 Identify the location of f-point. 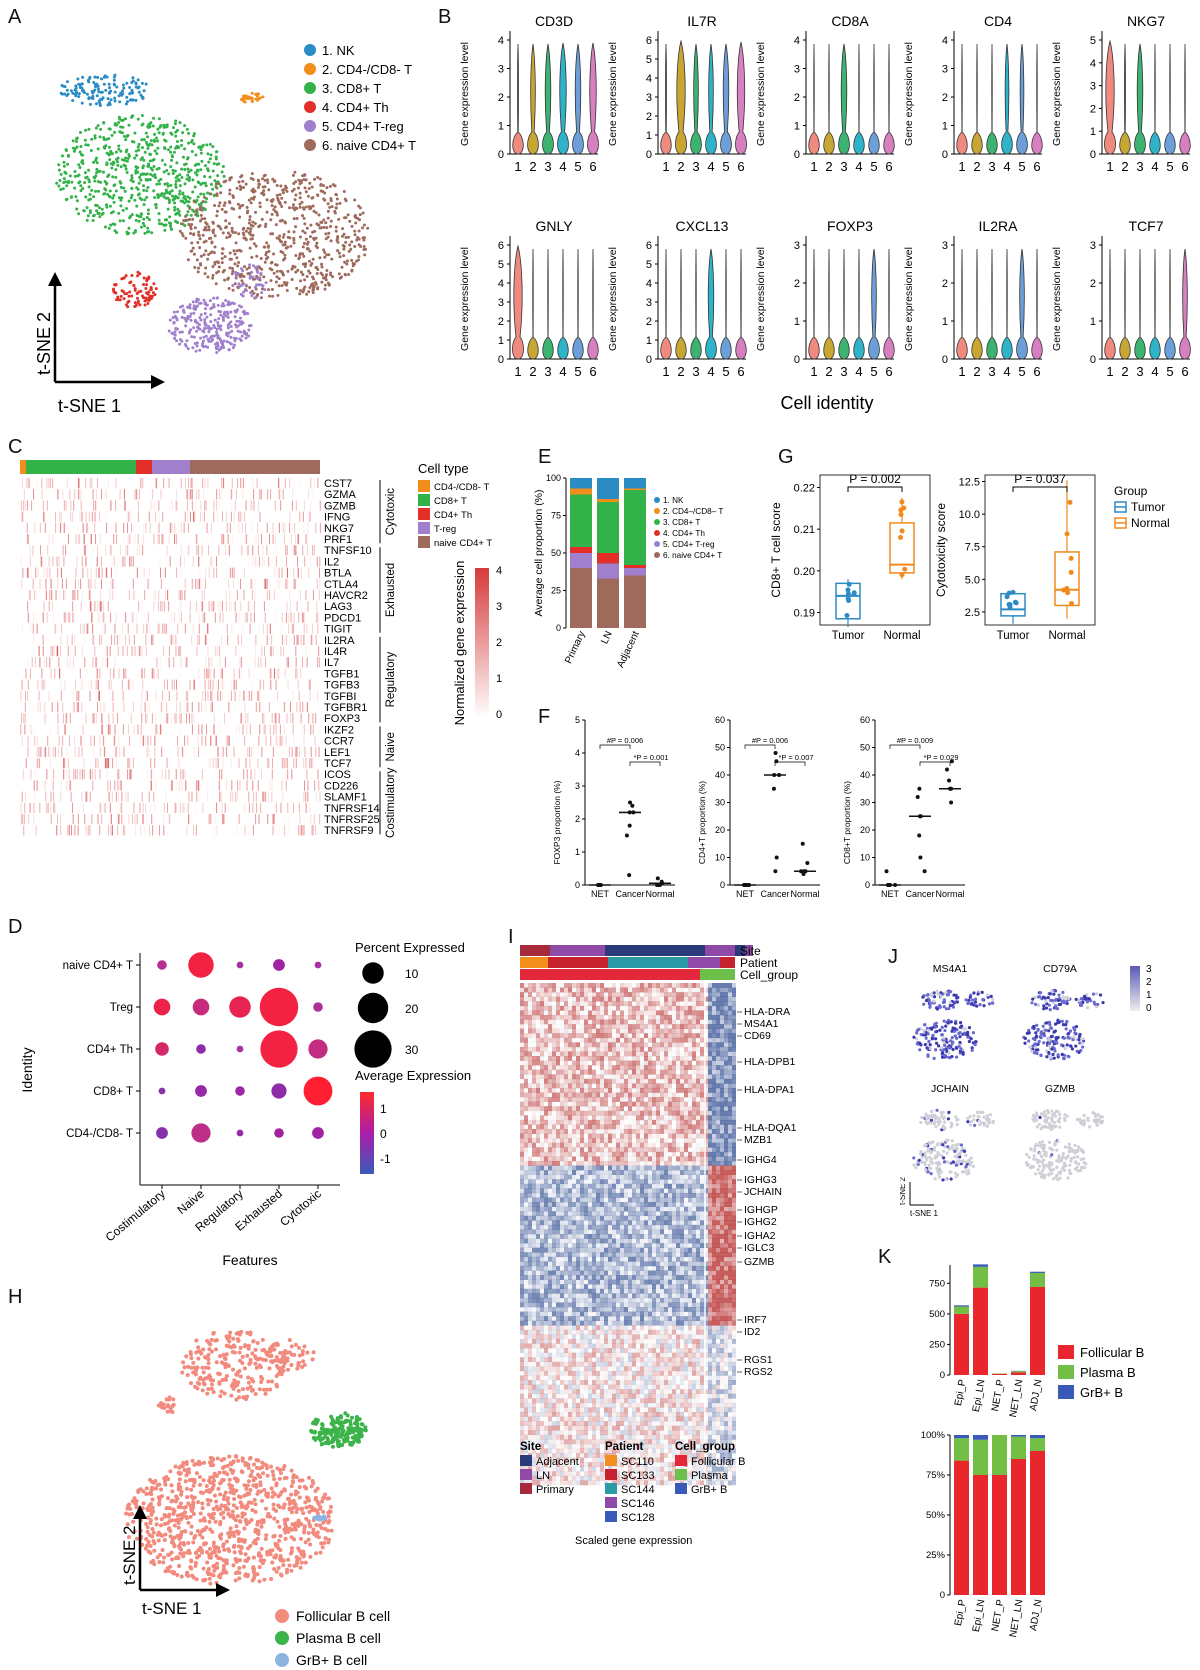
(919, 836).